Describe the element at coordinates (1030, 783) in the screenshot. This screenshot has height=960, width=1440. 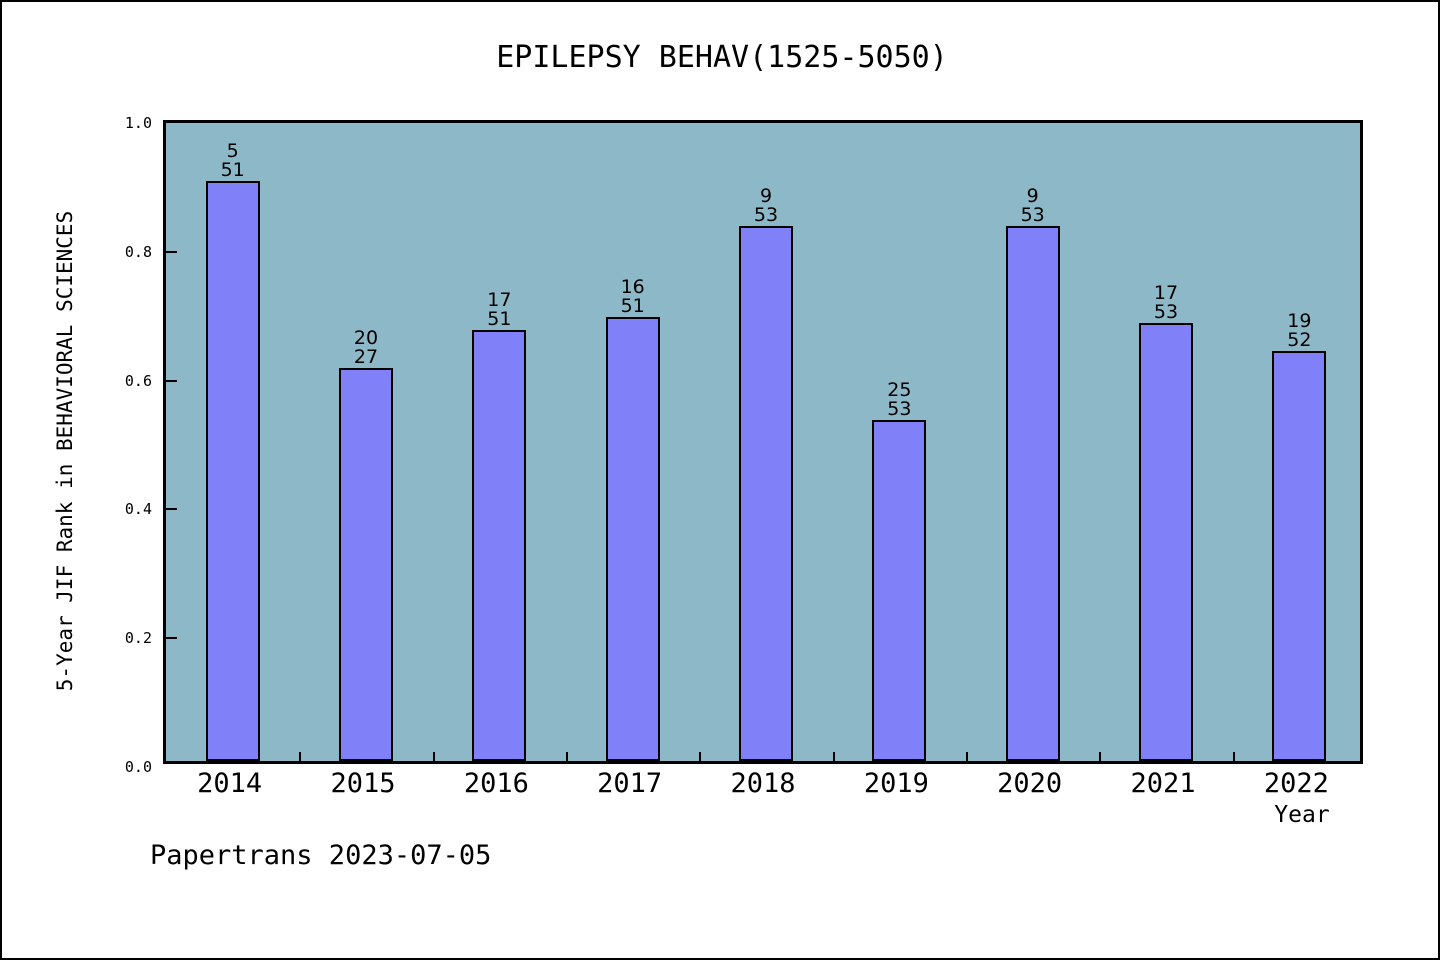
I see `x-tick-label: 2020` at that location.